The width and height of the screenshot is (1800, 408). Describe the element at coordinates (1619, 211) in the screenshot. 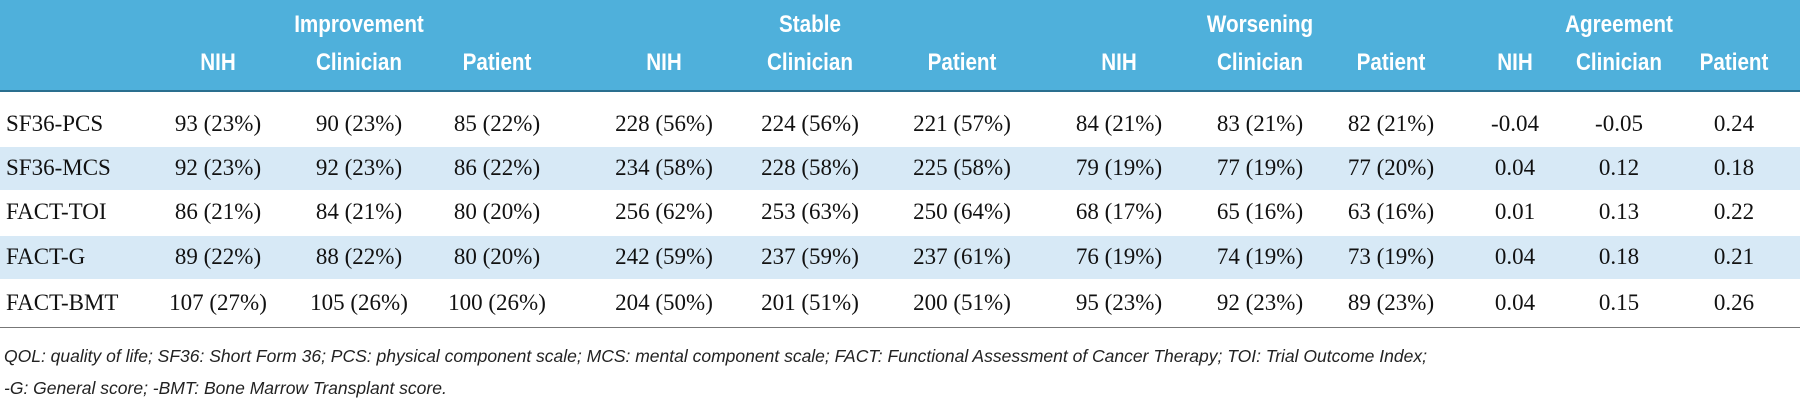

I see `cell: 0.13` at that location.